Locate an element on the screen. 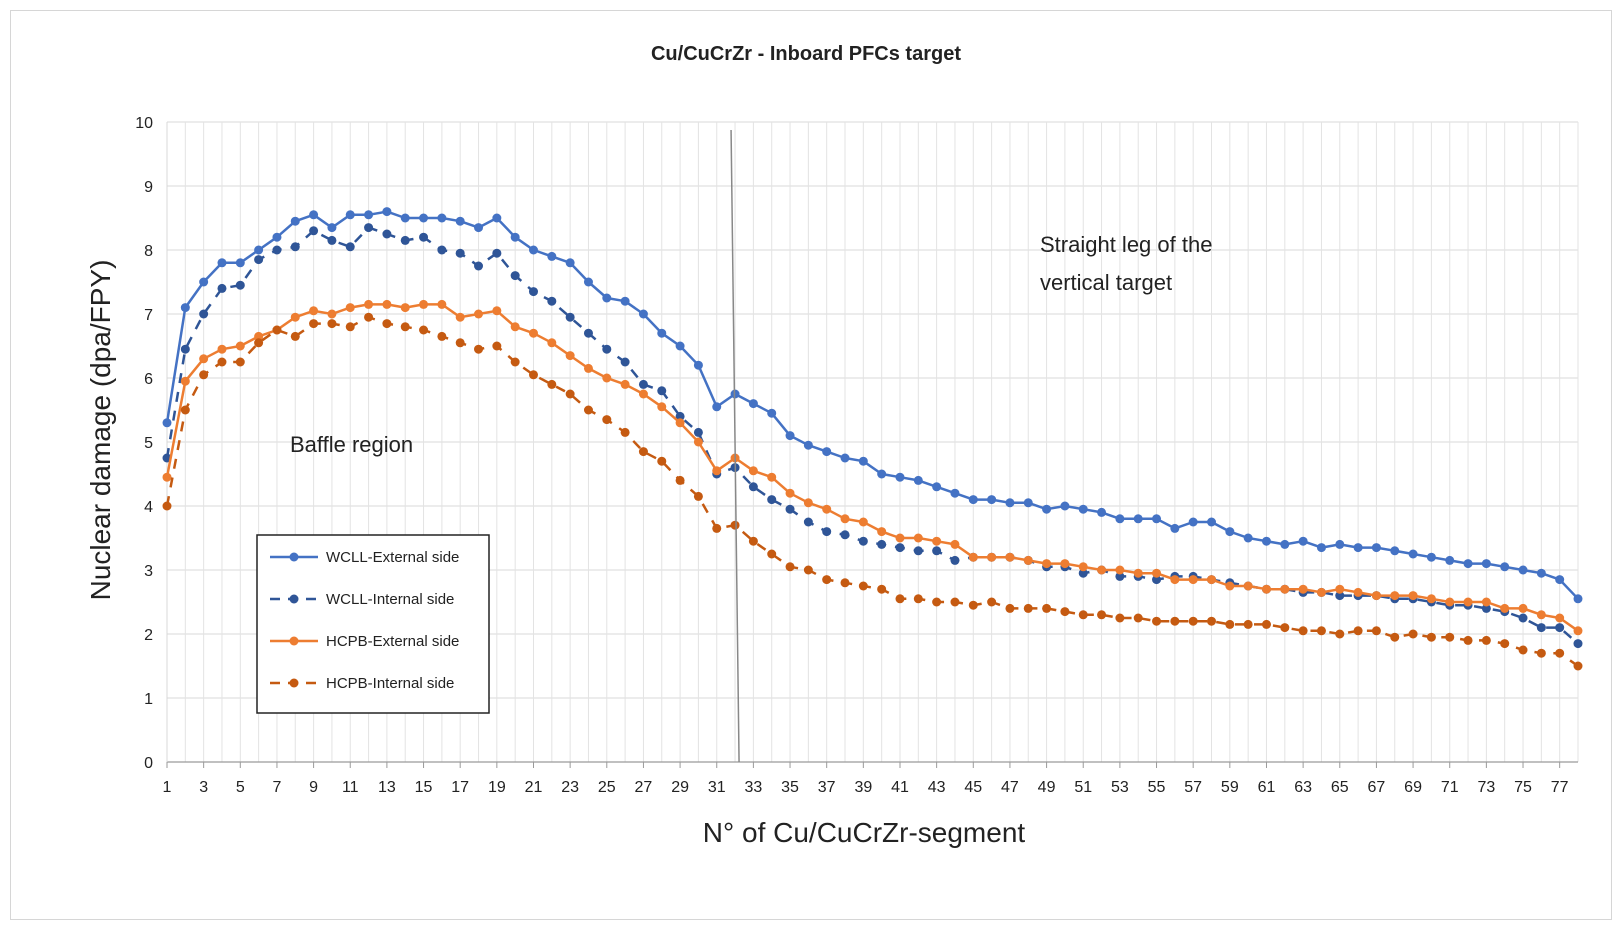 The image size is (1624, 932). x-tick-label: 11 is located at coordinates (350, 787).